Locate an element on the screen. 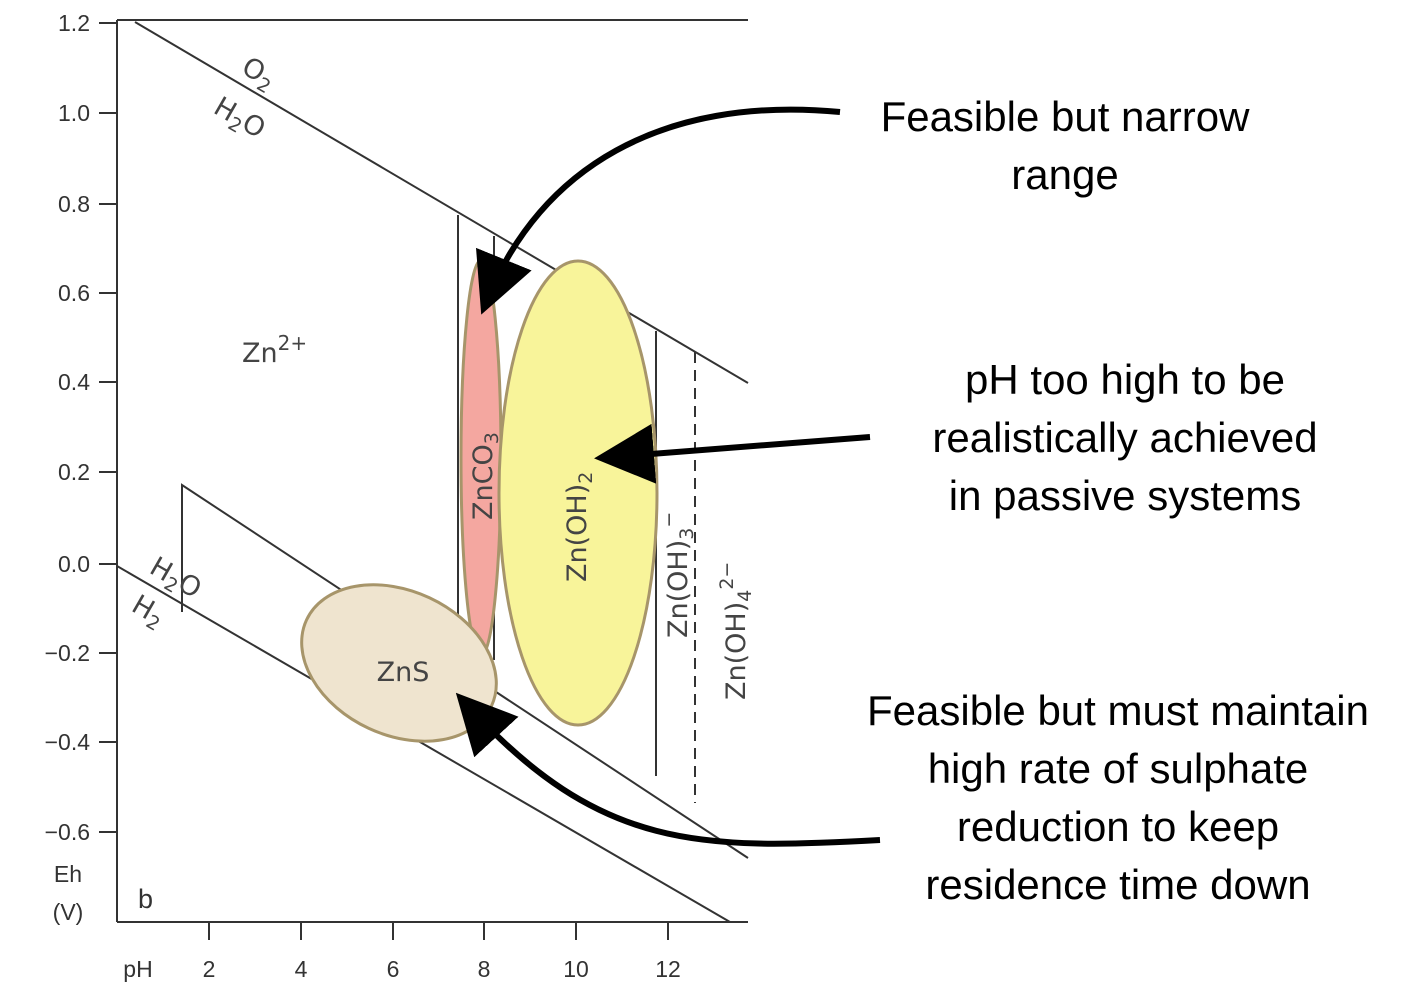 The image size is (1414, 985). x-tick-label: 10 is located at coordinates (576, 969).